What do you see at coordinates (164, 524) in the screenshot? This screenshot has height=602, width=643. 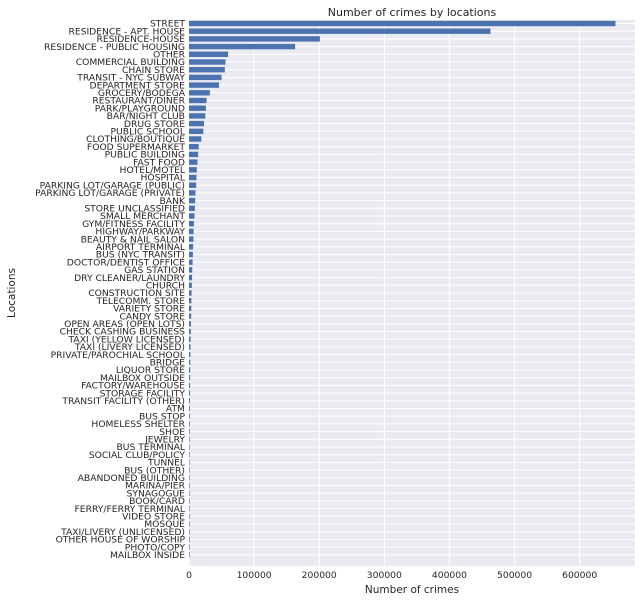 I see `y-tick-label: MOSQUE` at bounding box center [164, 524].